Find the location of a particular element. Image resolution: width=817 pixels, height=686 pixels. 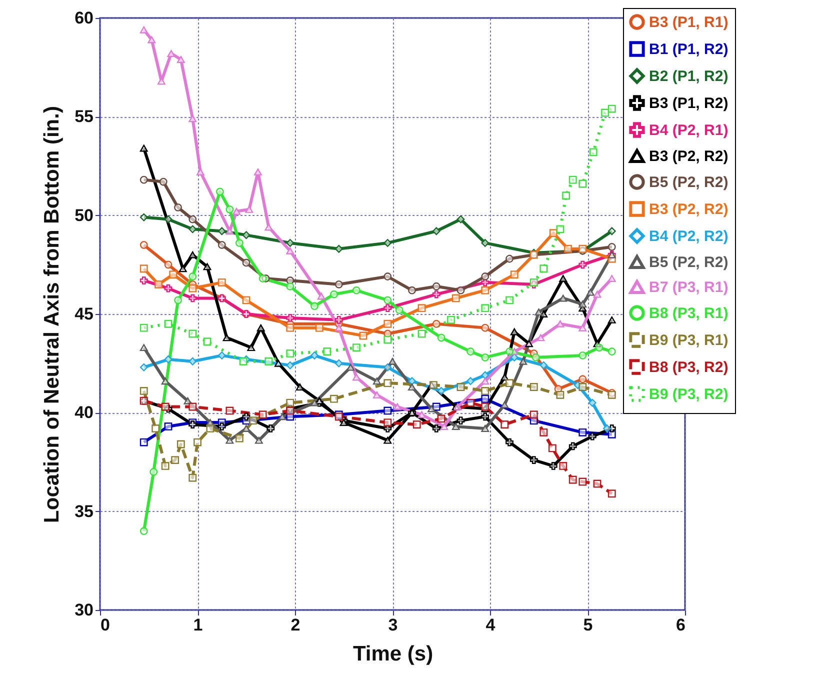

x-tick-label: 3 is located at coordinates (393, 625).